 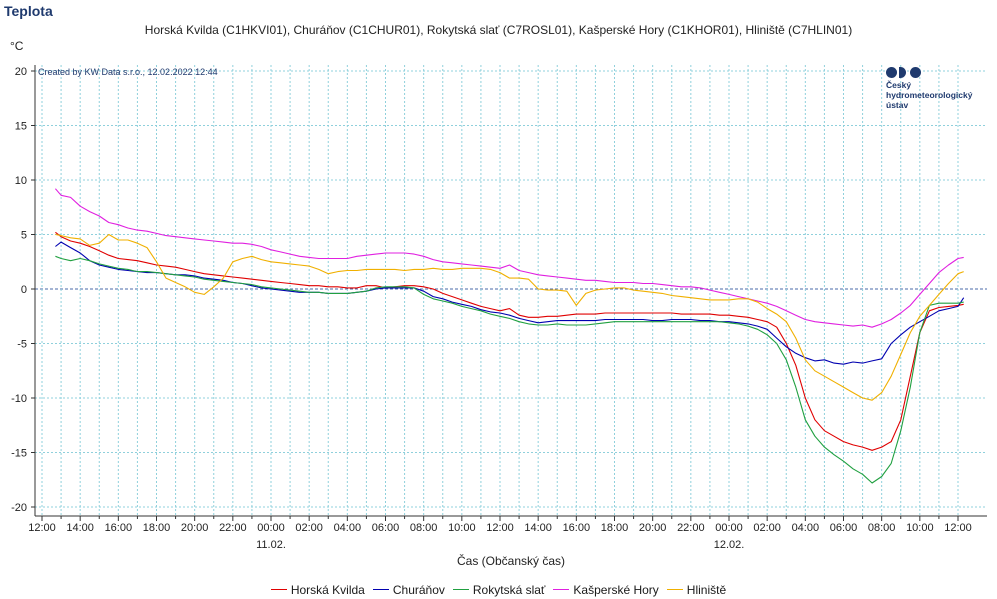 What do you see at coordinates (17, 46) in the screenshot?
I see `y-axis-unit: °C` at bounding box center [17, 46].